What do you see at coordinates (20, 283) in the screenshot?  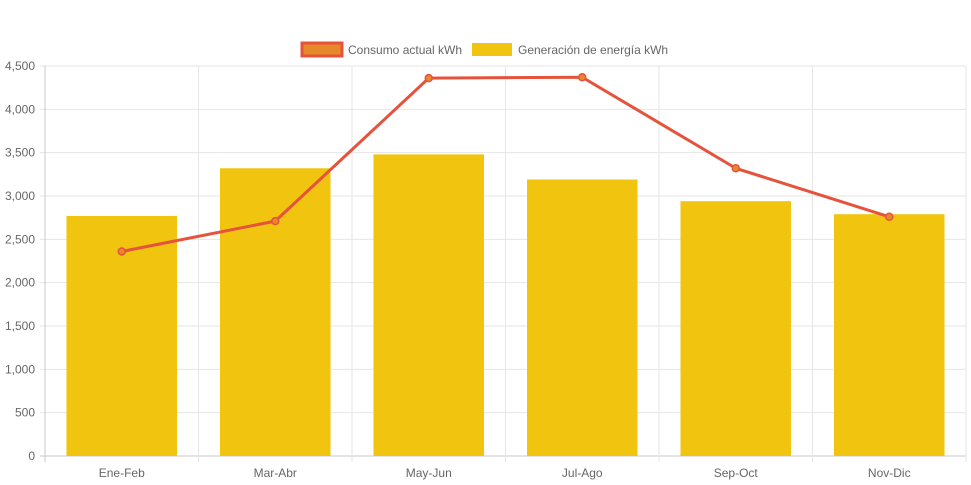 I see `y-tick-label: 2,000` at bounding box center [20, 283].